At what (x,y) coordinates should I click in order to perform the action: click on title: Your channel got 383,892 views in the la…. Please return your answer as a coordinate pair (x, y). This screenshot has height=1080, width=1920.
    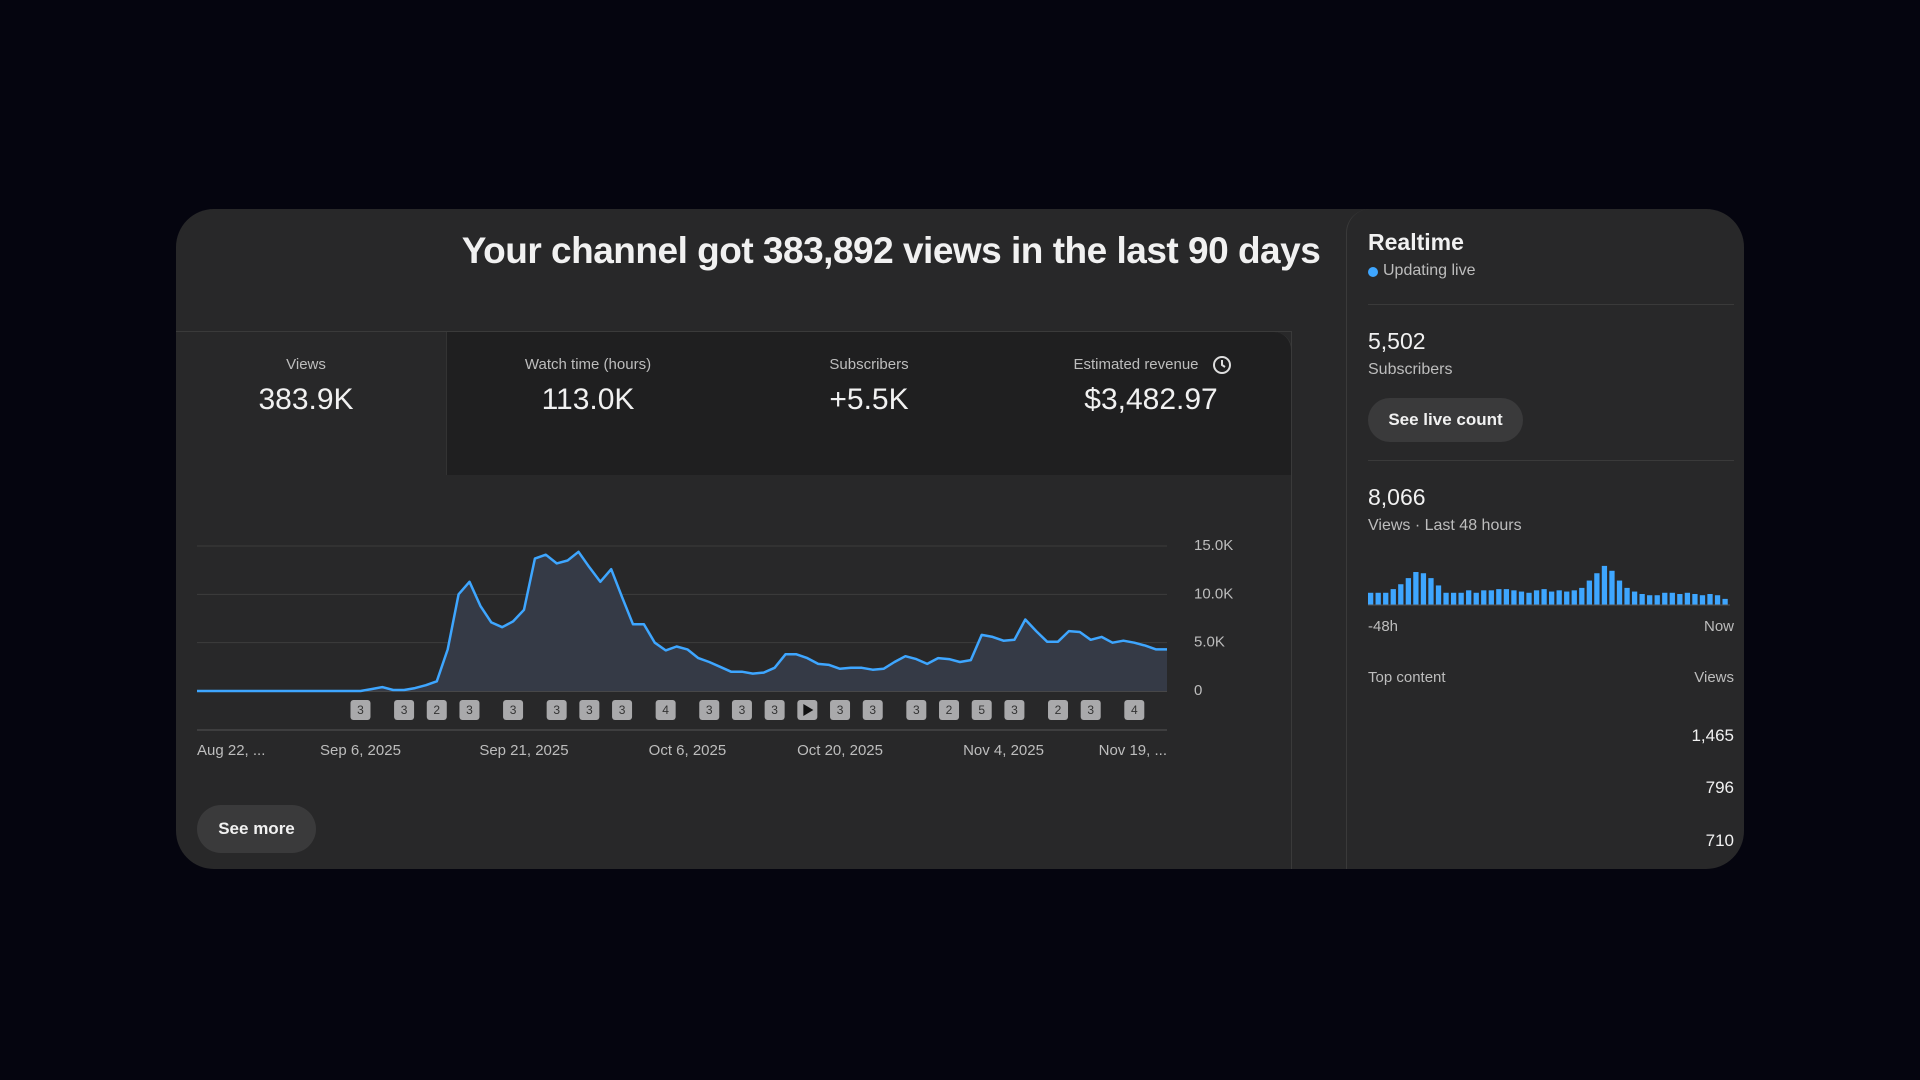
    Looking at the image, I should click on (891, 250).